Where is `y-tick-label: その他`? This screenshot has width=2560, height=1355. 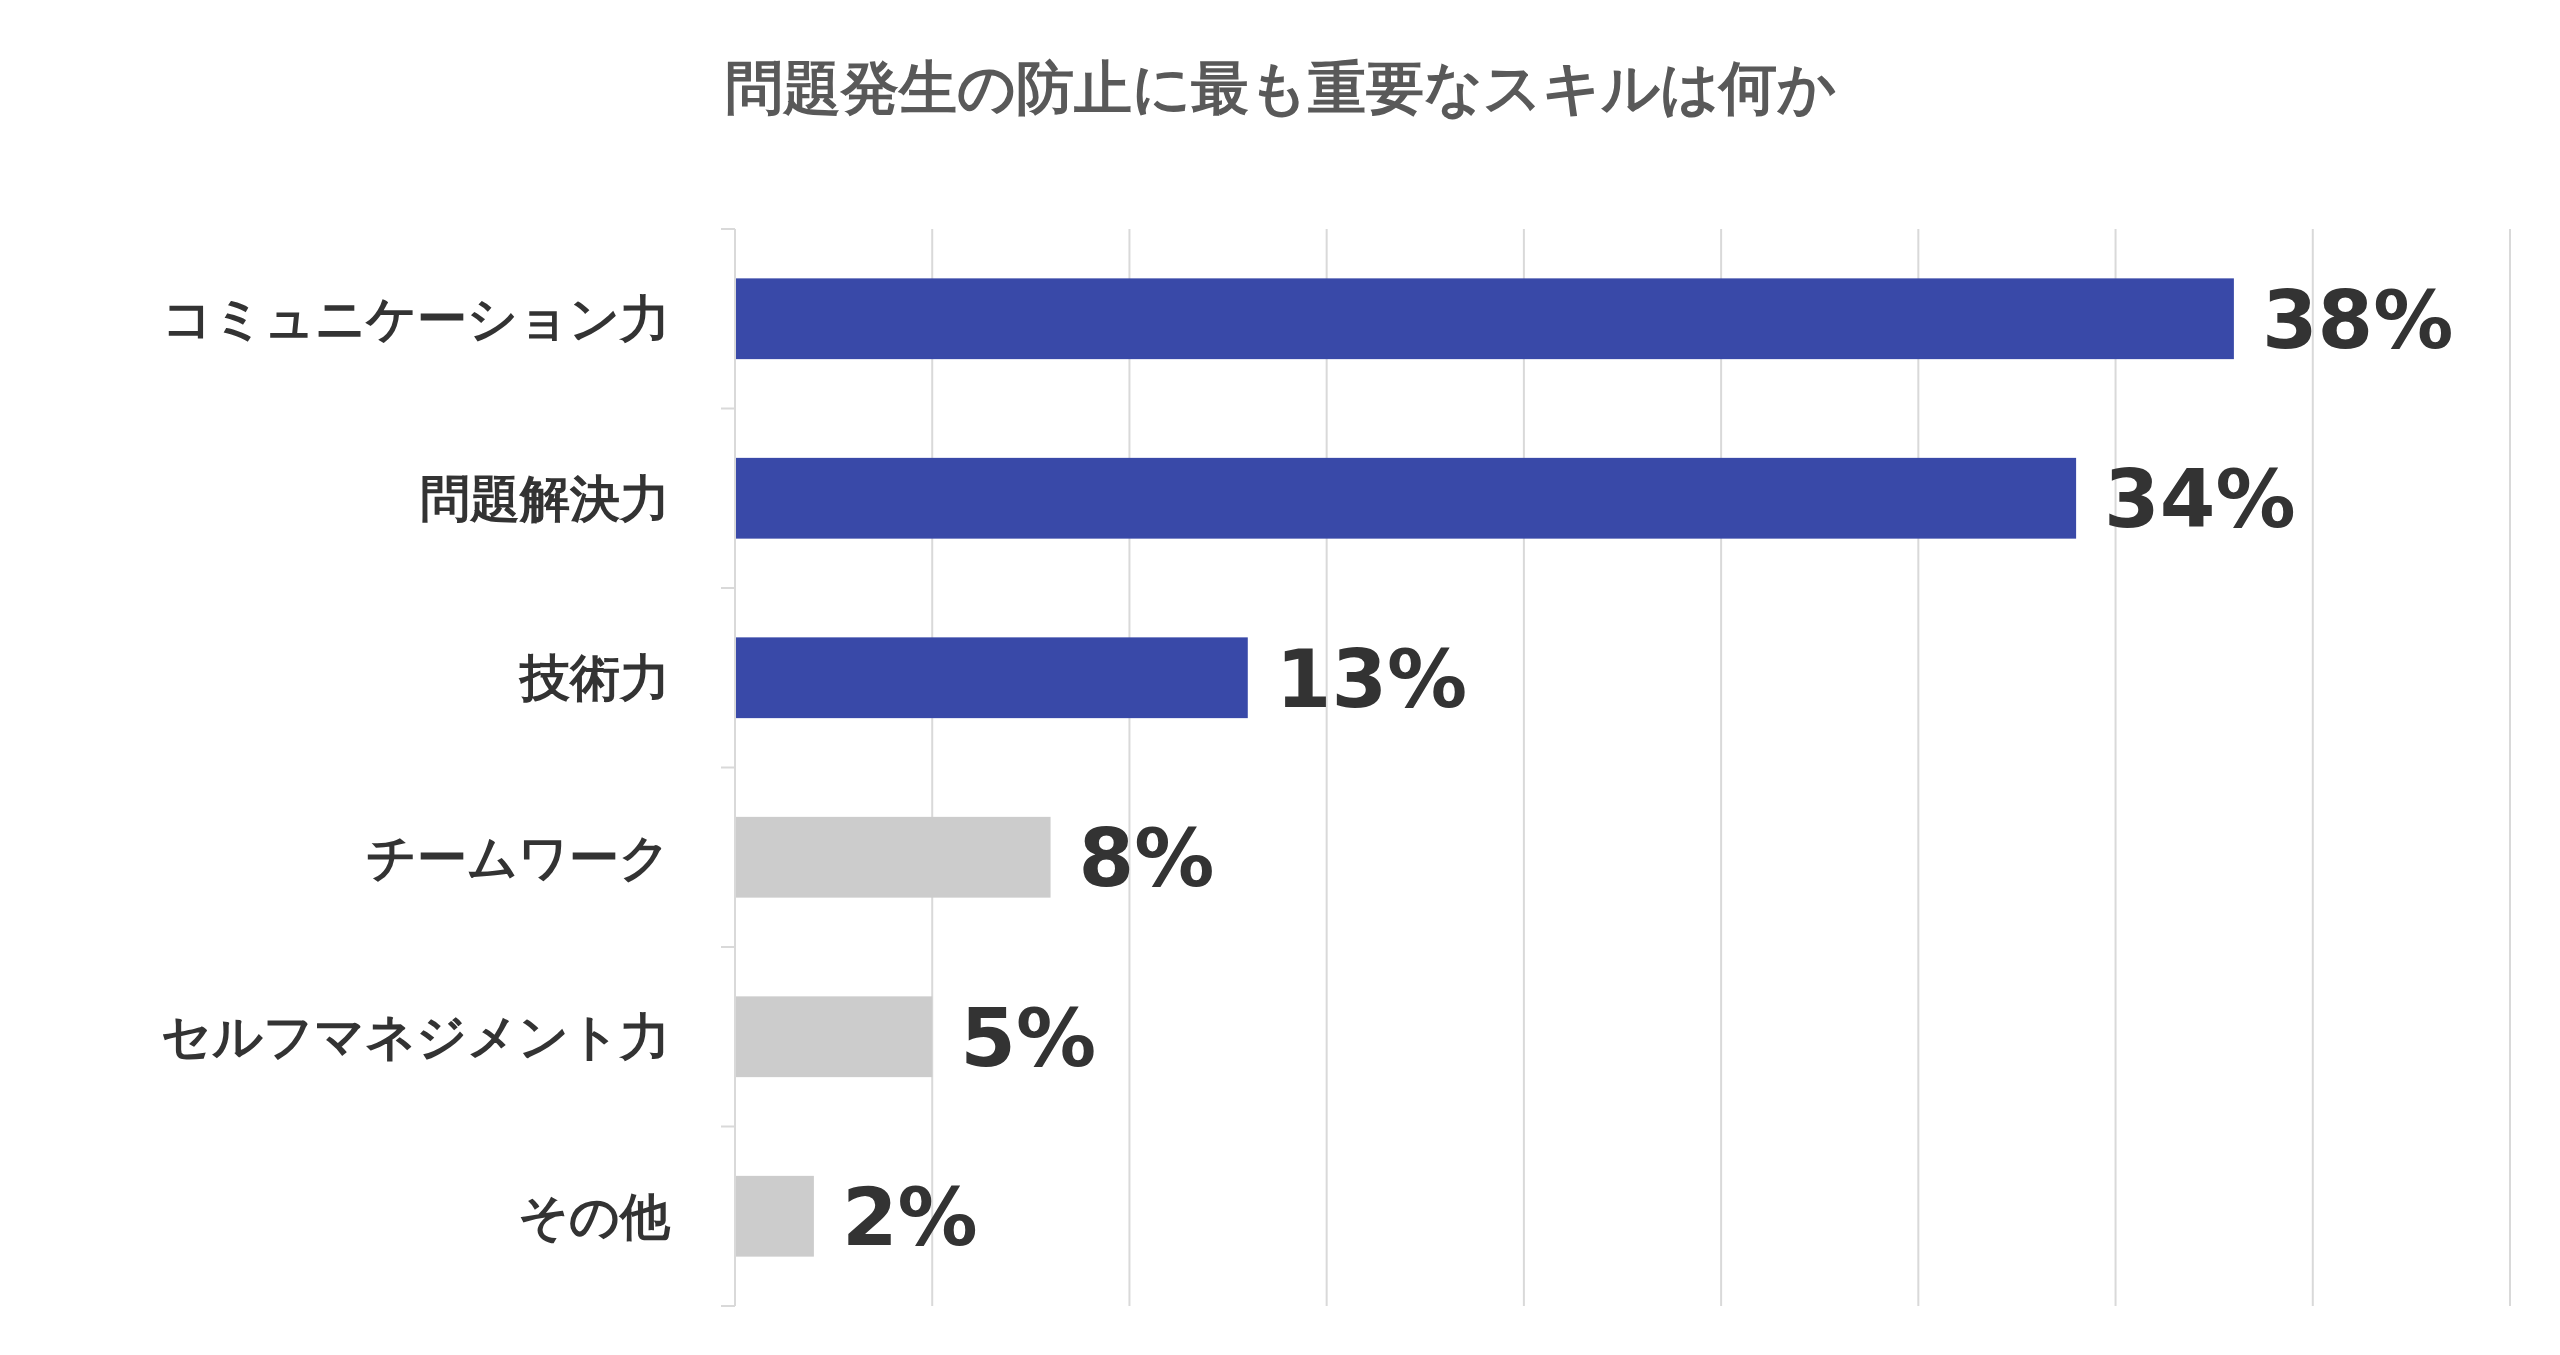 y-tick-label: その他 is located at coordinates (594, 1216).